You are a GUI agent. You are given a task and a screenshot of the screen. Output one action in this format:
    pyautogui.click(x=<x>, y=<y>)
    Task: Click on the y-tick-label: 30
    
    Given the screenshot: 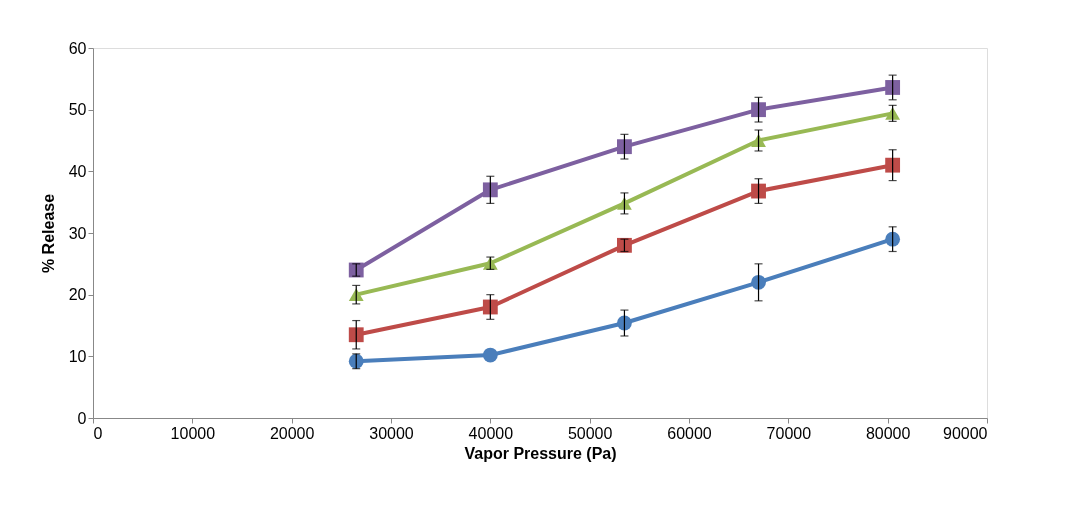 What is the action you would take?
    pyautogui.click(x=77, y=233)
    